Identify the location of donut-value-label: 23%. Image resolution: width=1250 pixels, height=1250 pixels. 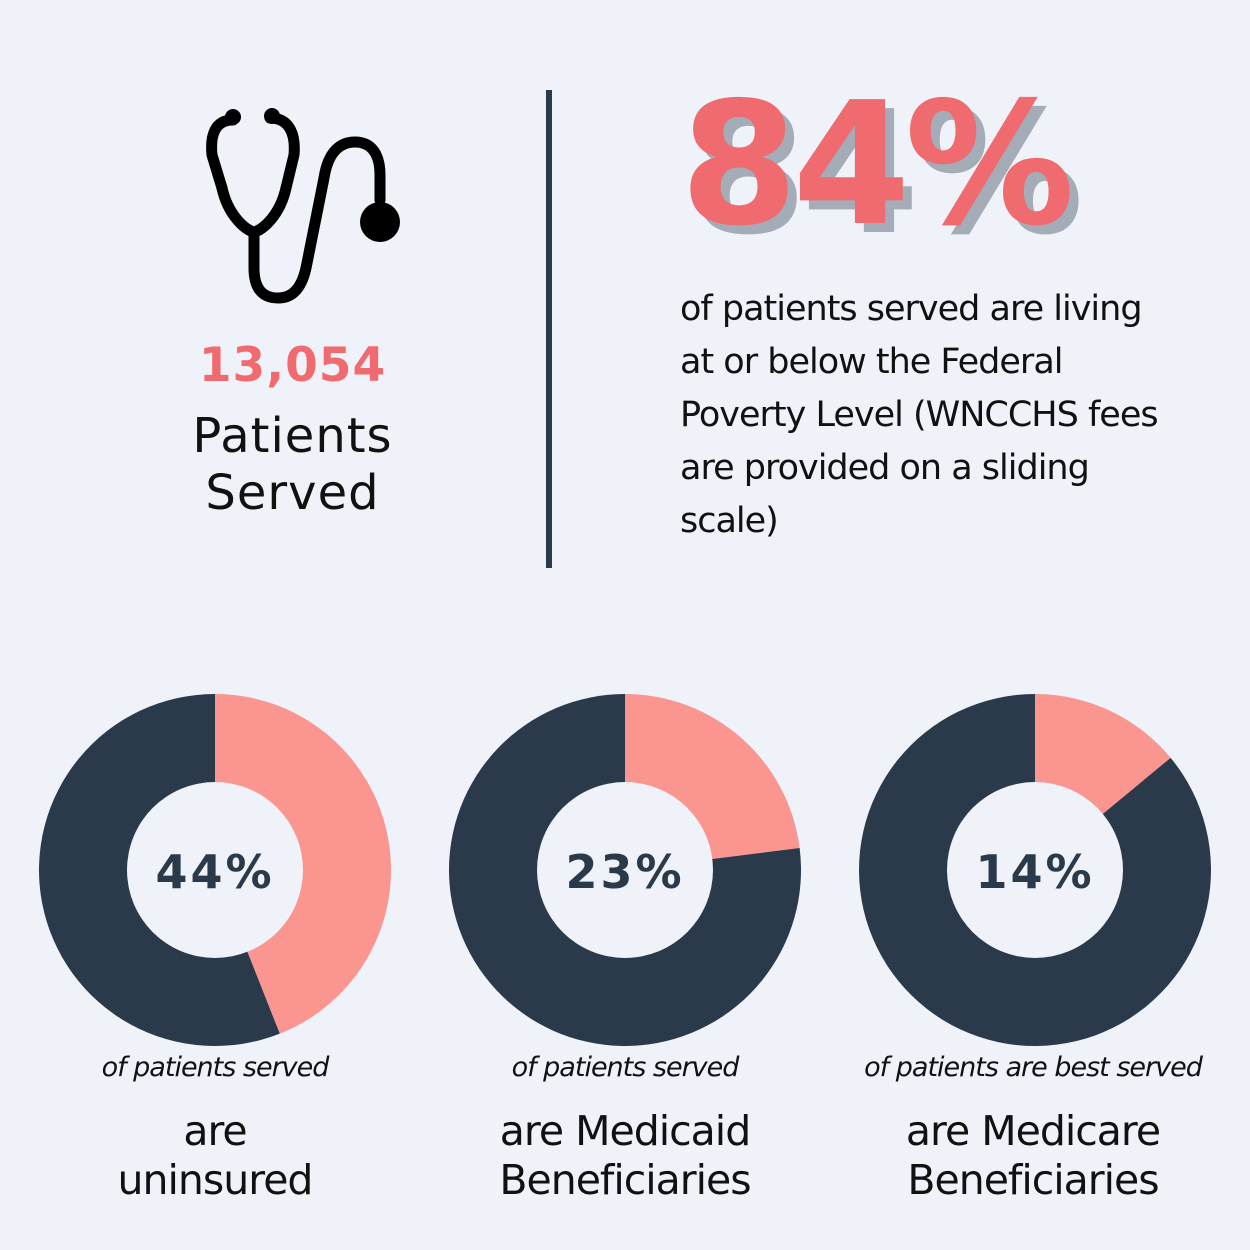
(624, 872).